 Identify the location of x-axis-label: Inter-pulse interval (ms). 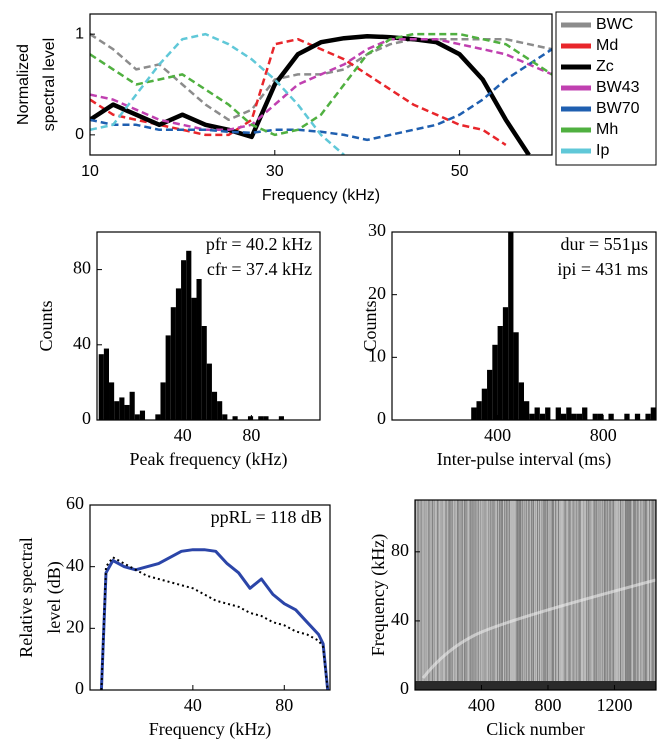
(524, 459).